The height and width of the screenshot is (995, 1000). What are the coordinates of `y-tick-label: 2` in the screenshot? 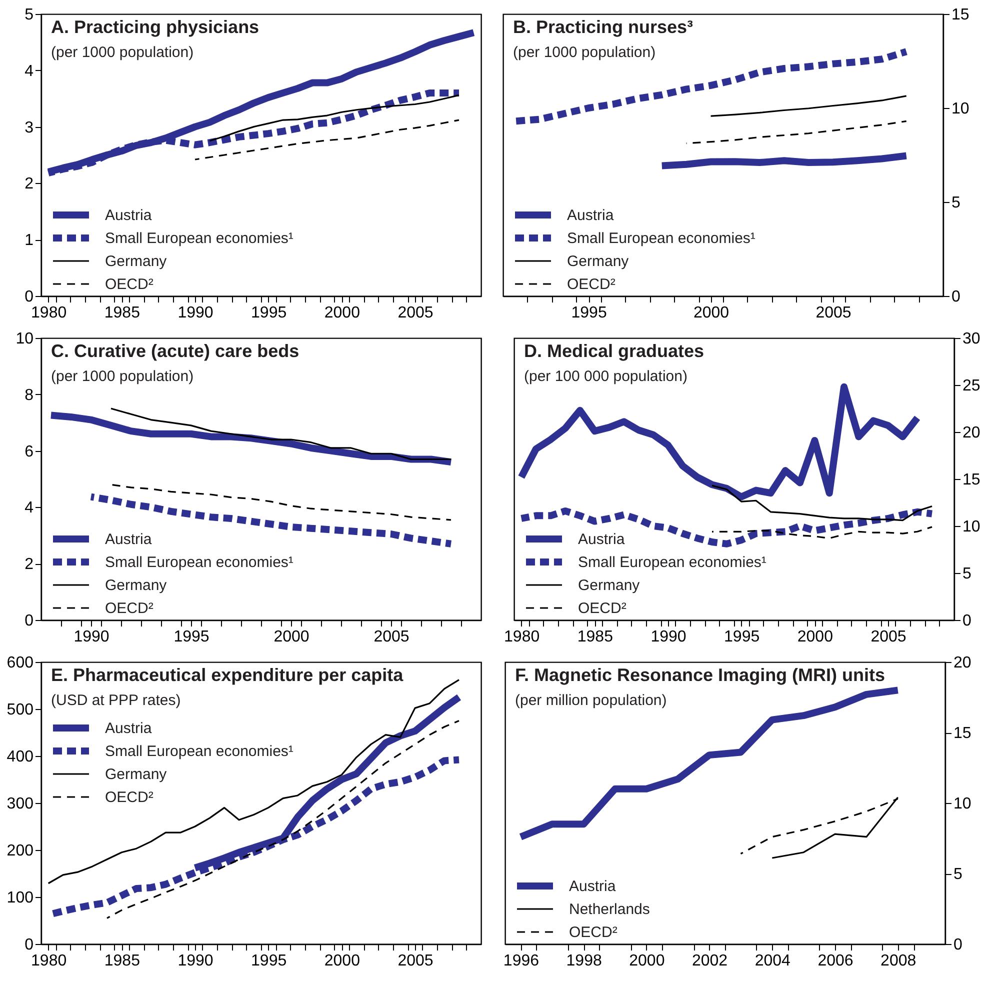 It's located at (29, 565).